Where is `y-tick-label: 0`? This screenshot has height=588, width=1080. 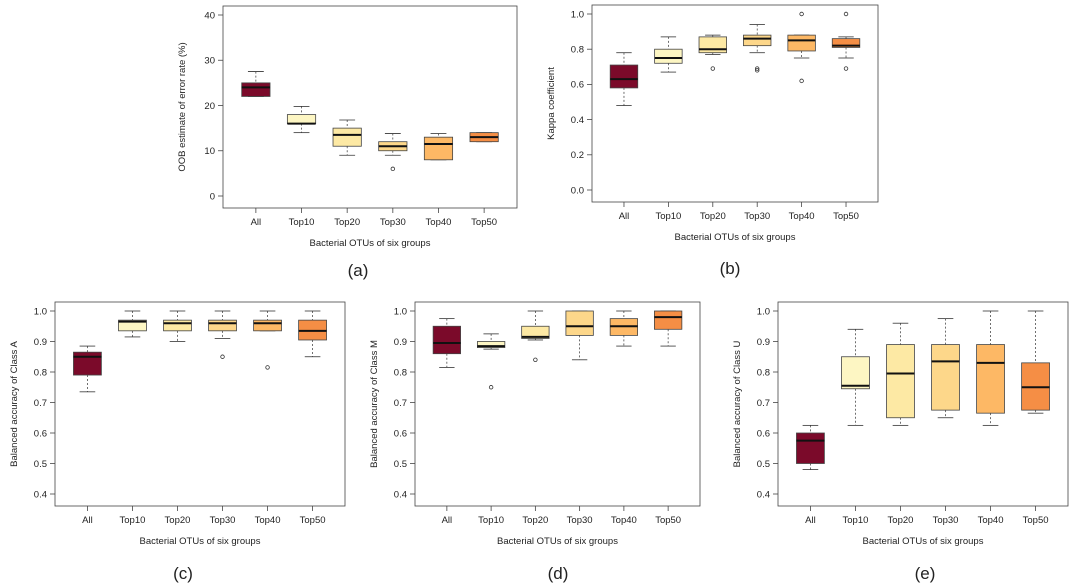
y-tick-label: 0 is located at coordinates (212, 196).